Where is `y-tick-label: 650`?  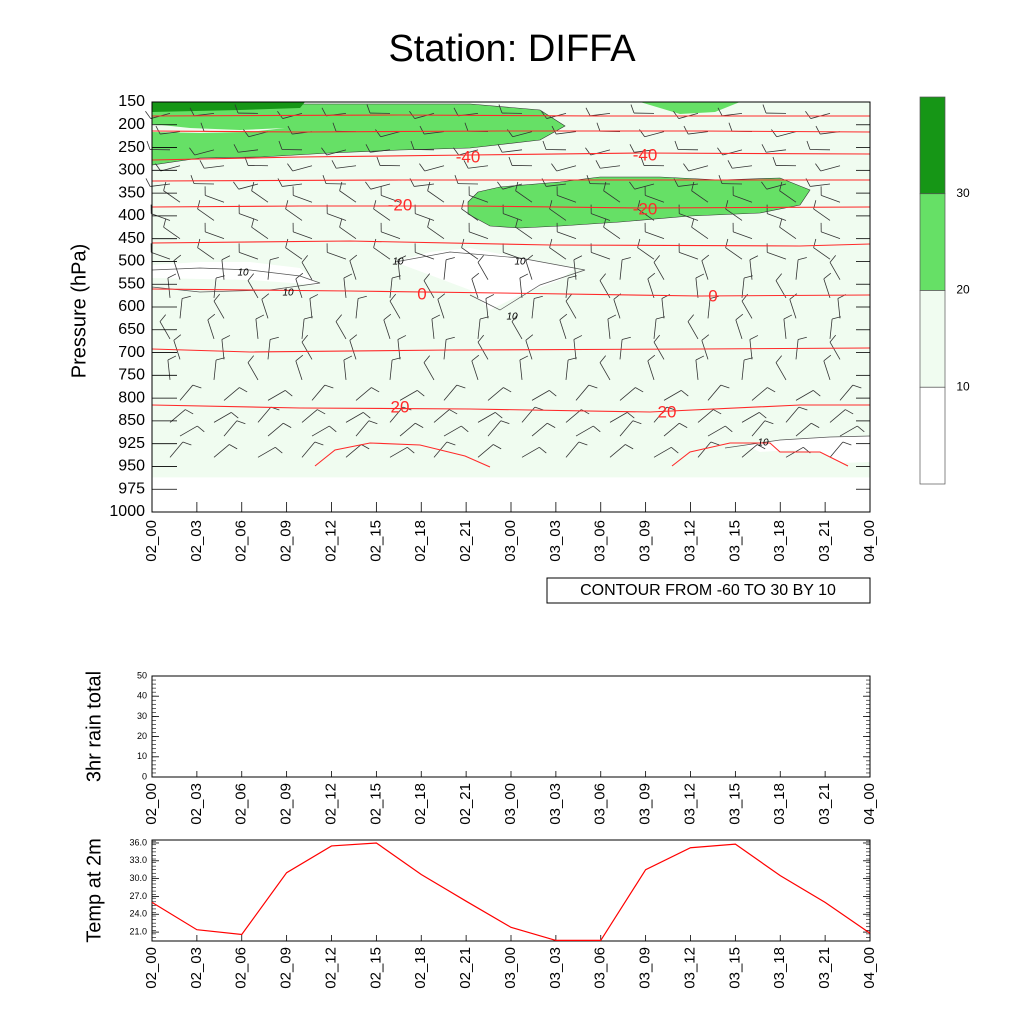 y-tick-label: 650 is located at coordinates (131, 329).